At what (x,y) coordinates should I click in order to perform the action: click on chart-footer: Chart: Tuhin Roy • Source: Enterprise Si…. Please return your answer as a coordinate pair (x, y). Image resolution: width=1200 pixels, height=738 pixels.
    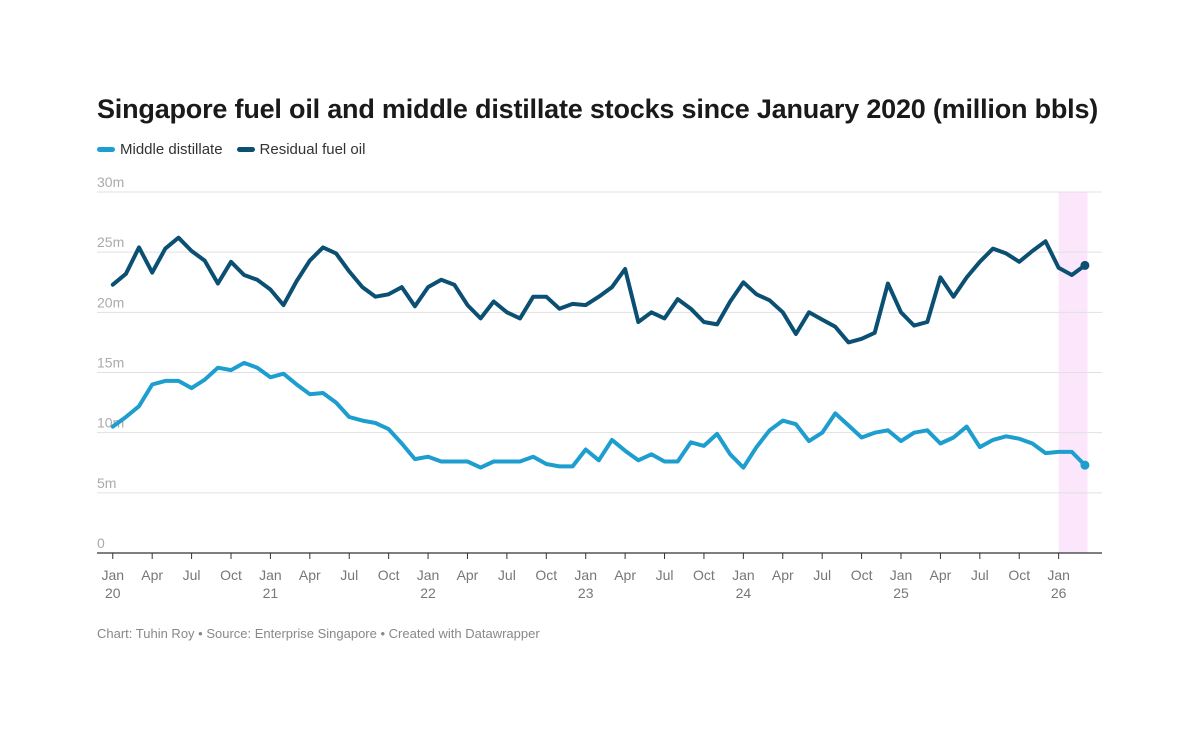
    Looking at the image, I should click on (318, 633).